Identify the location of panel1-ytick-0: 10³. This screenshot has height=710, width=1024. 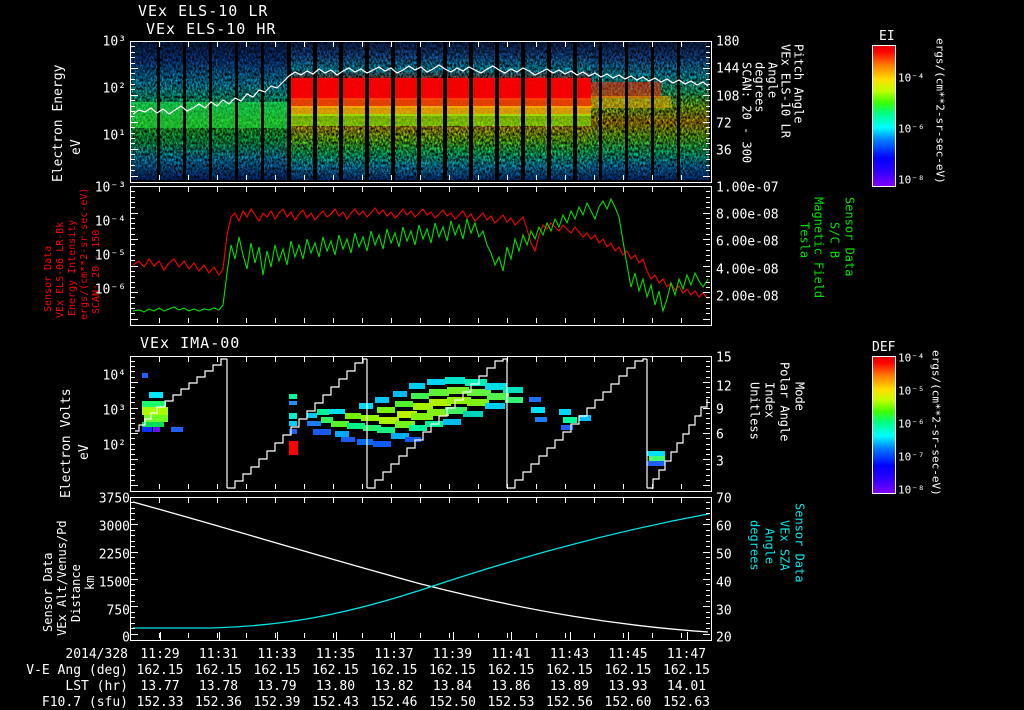
(114, 42).